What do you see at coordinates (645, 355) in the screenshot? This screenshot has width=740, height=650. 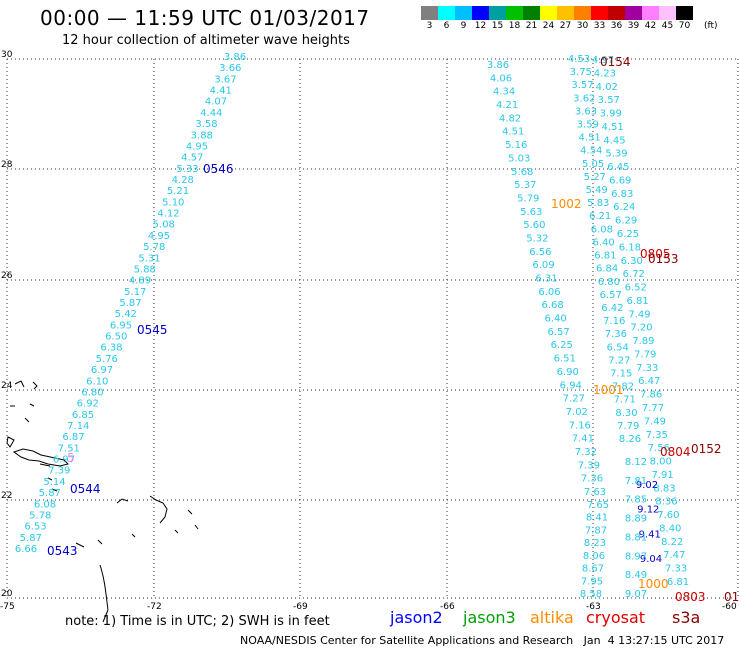 I see `wave-height-value: 7.79` at bounding box center [645, 355].